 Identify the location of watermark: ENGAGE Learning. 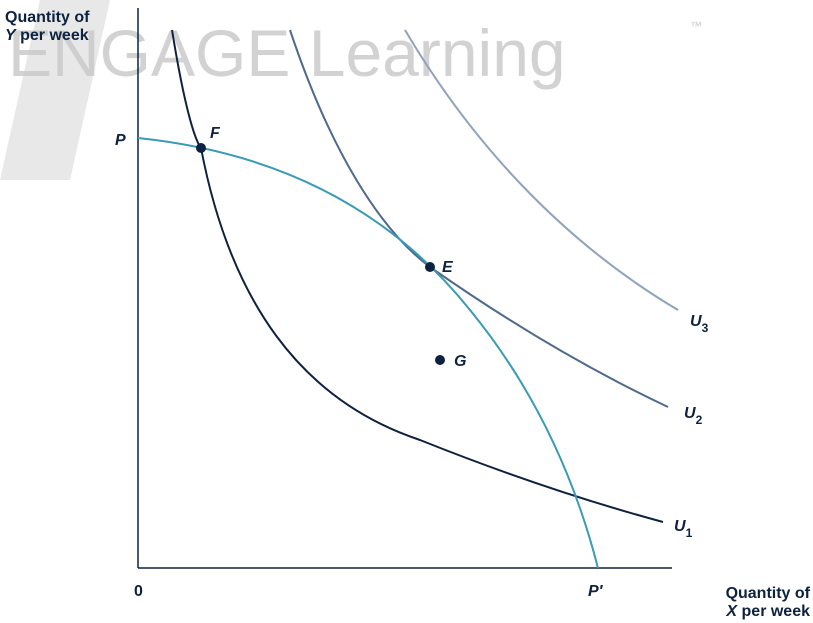
(287, 53).